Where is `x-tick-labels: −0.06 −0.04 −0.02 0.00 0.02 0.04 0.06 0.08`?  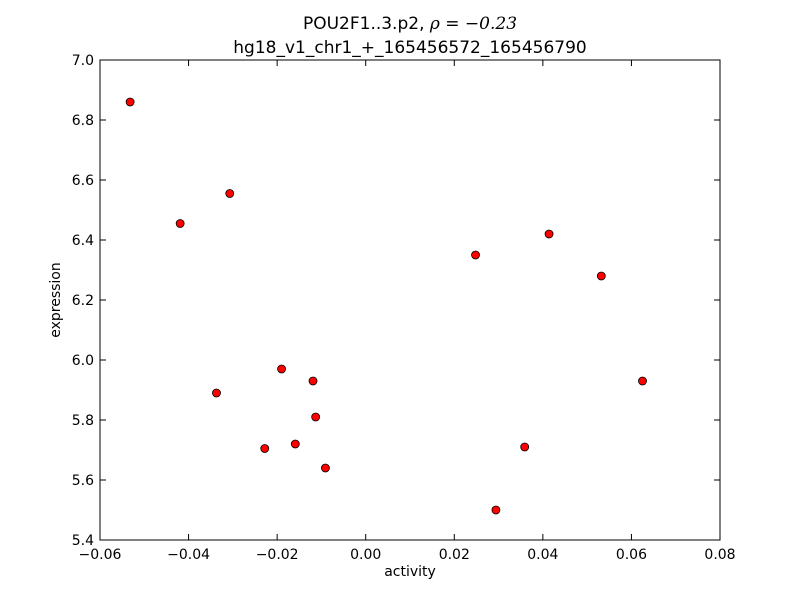 x-tick-labels: −0.06 −0.04 −0.02 0.00 0.02 0.04 0.06 0.08 is located at coordinates (407, 555).